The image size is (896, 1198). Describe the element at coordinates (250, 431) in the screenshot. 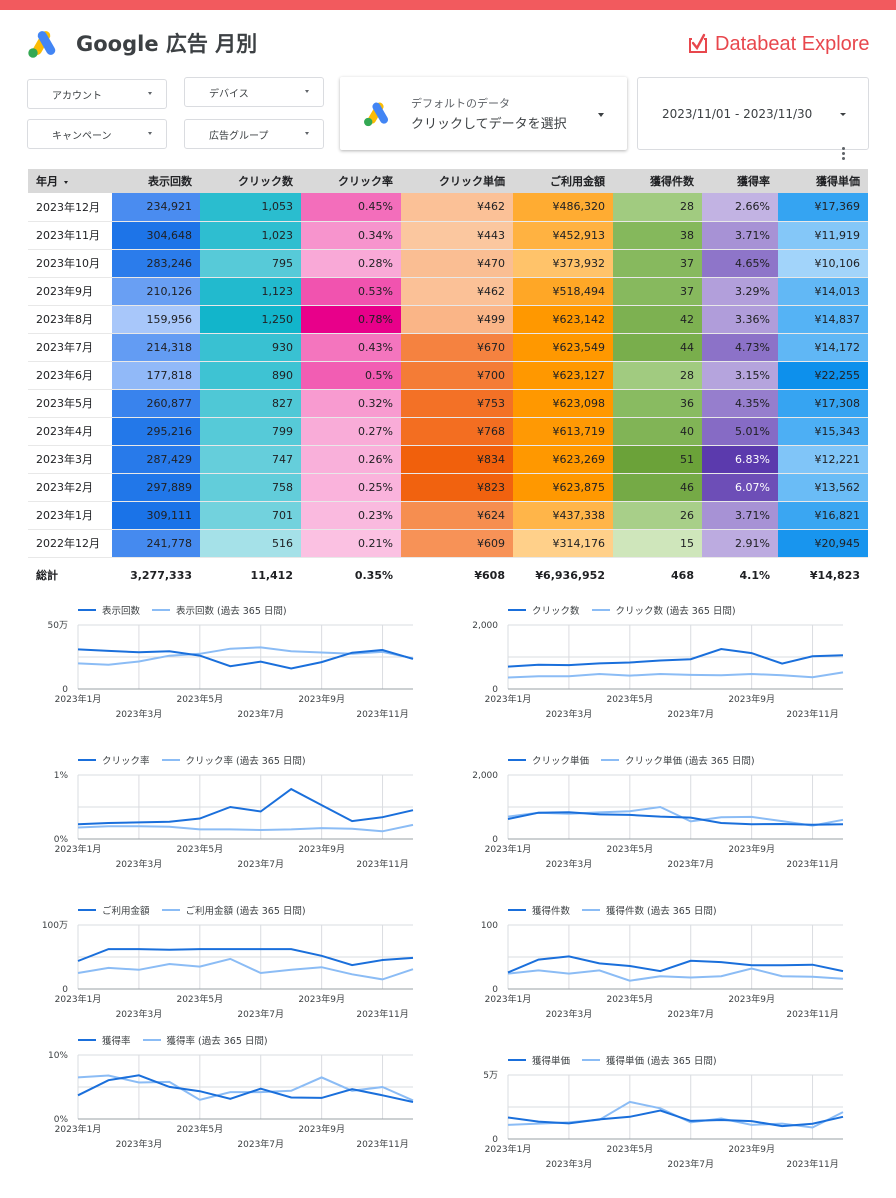

I see `table-cell: 799` at that location.